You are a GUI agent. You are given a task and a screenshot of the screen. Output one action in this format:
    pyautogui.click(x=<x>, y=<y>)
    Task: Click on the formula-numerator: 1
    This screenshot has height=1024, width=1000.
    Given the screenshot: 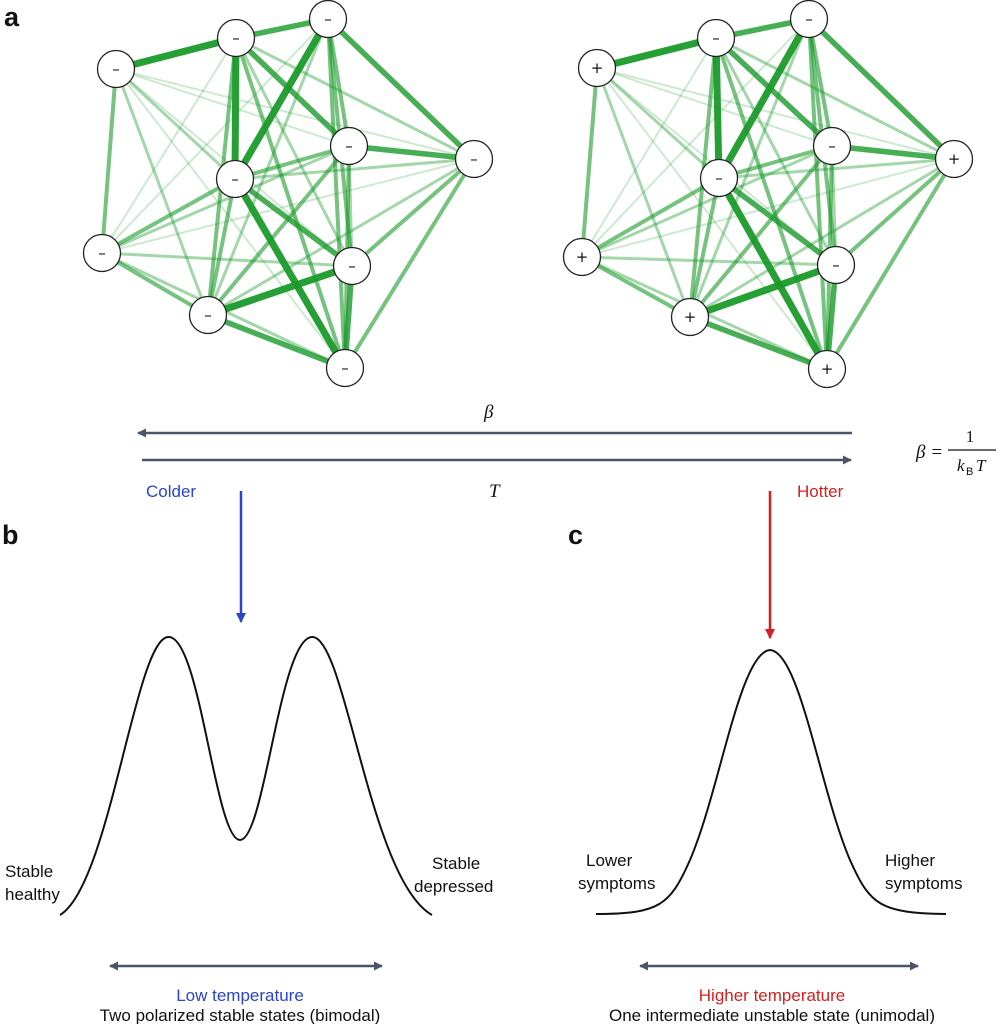 What is the action you would take?
    pyautogui.click(x=970, y=436)
    